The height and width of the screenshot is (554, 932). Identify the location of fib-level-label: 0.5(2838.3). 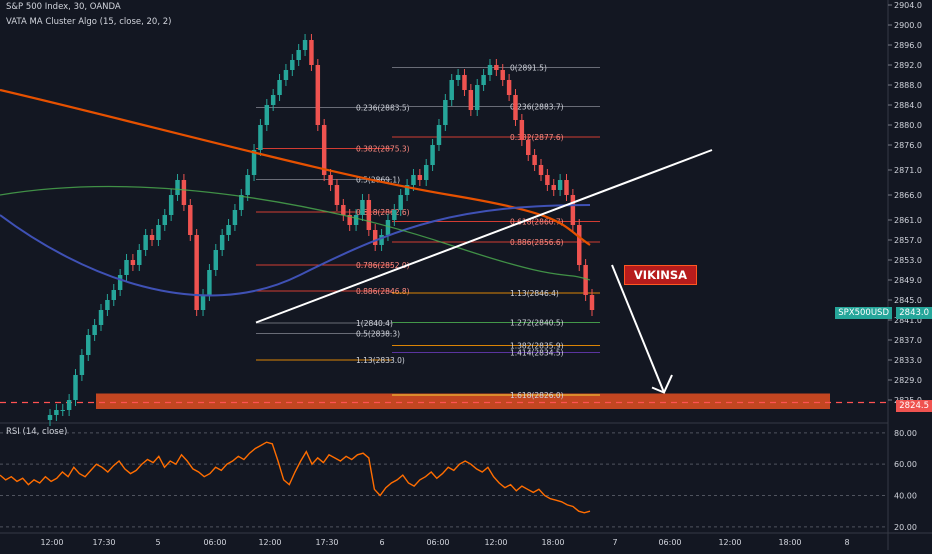
(378, 334).